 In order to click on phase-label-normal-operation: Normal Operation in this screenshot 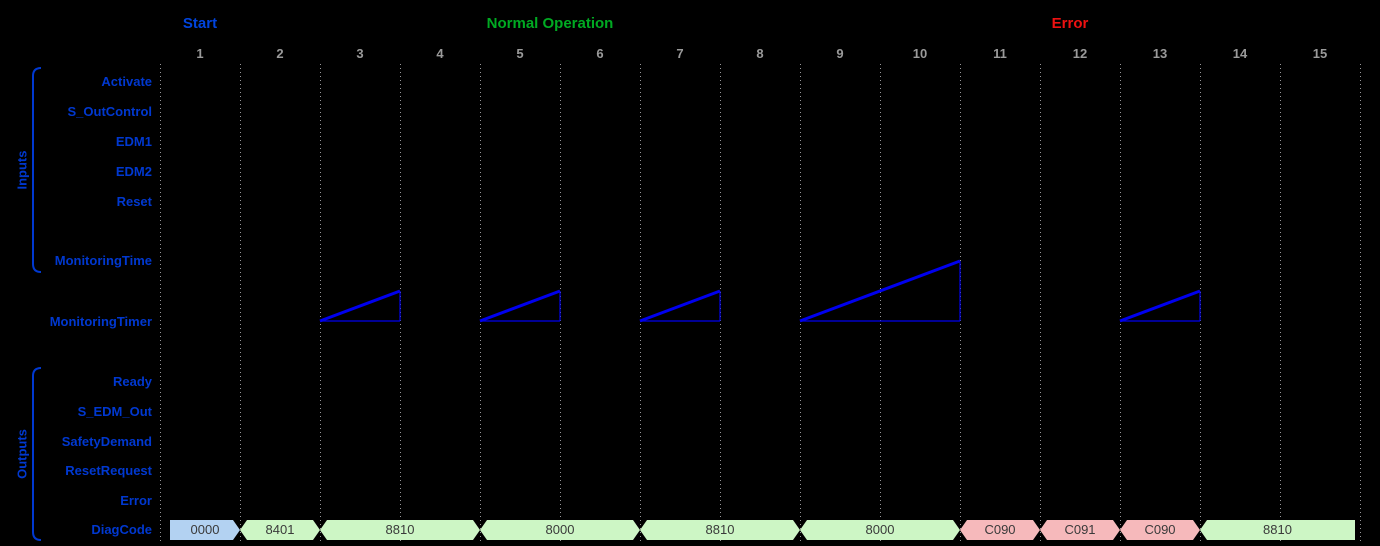, I will do `click(550, 23)`.